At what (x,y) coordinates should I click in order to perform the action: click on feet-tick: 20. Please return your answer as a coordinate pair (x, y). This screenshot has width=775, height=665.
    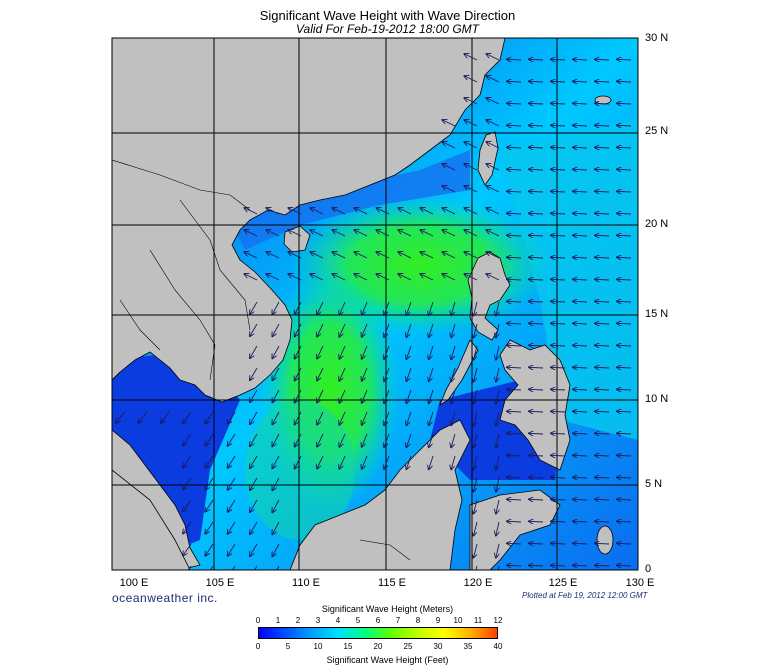
    Looking at the image, I should click on (378, 646).